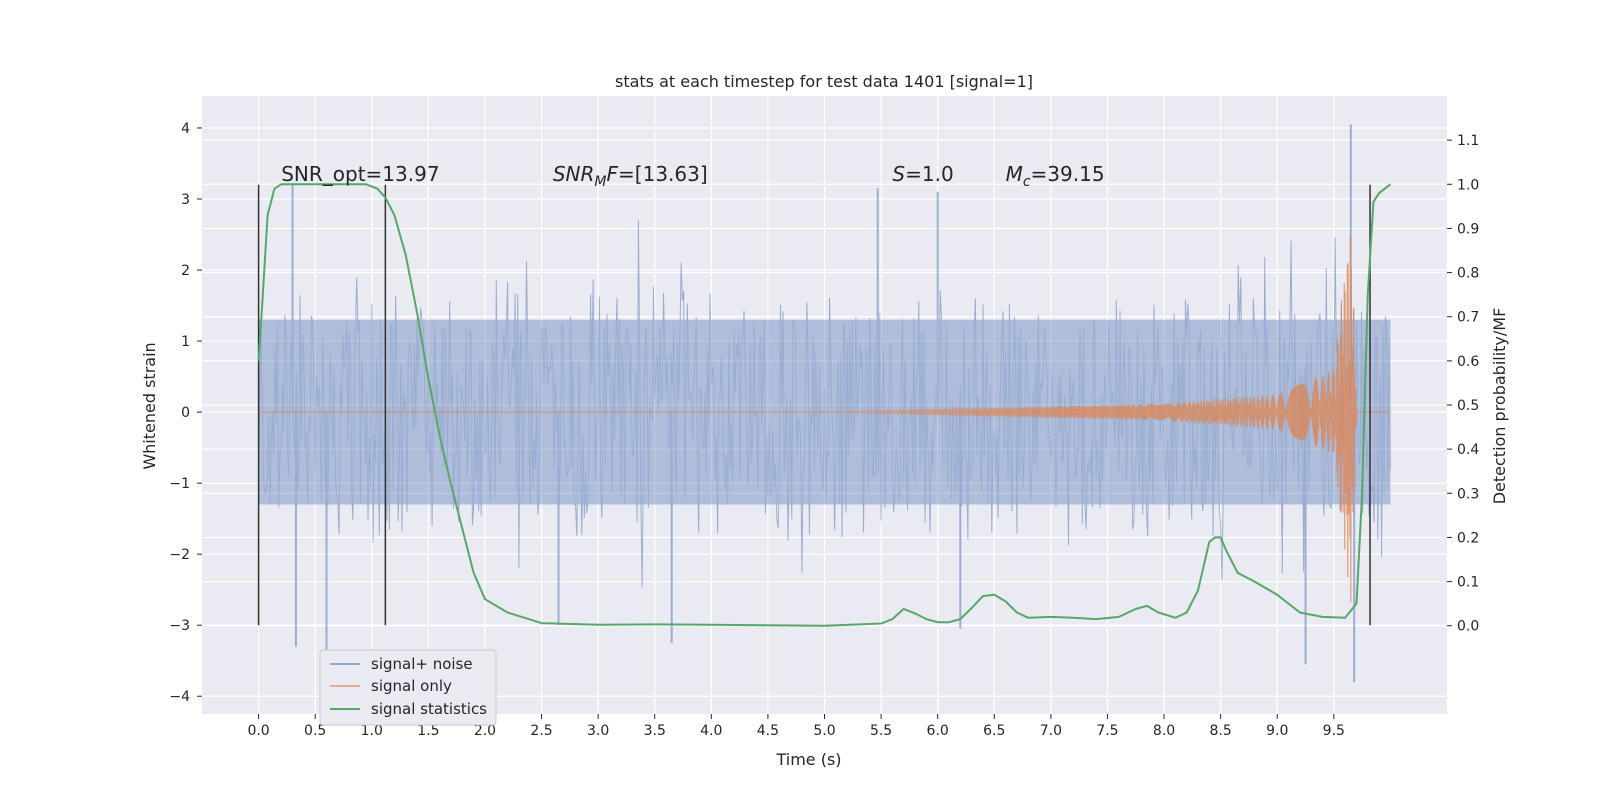 The height and width of the screenshot is (800, 1600). What do you see at coordinates (1468, 583) in the screenshot?
I see `yr-tick-label-10: 0.1` at bounding box center [1468, 583].